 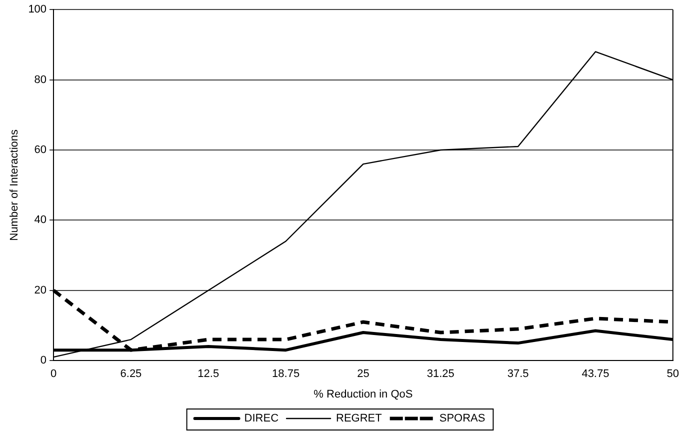 I want to click on x-tick-label: 0, so click(x=53, y=374).